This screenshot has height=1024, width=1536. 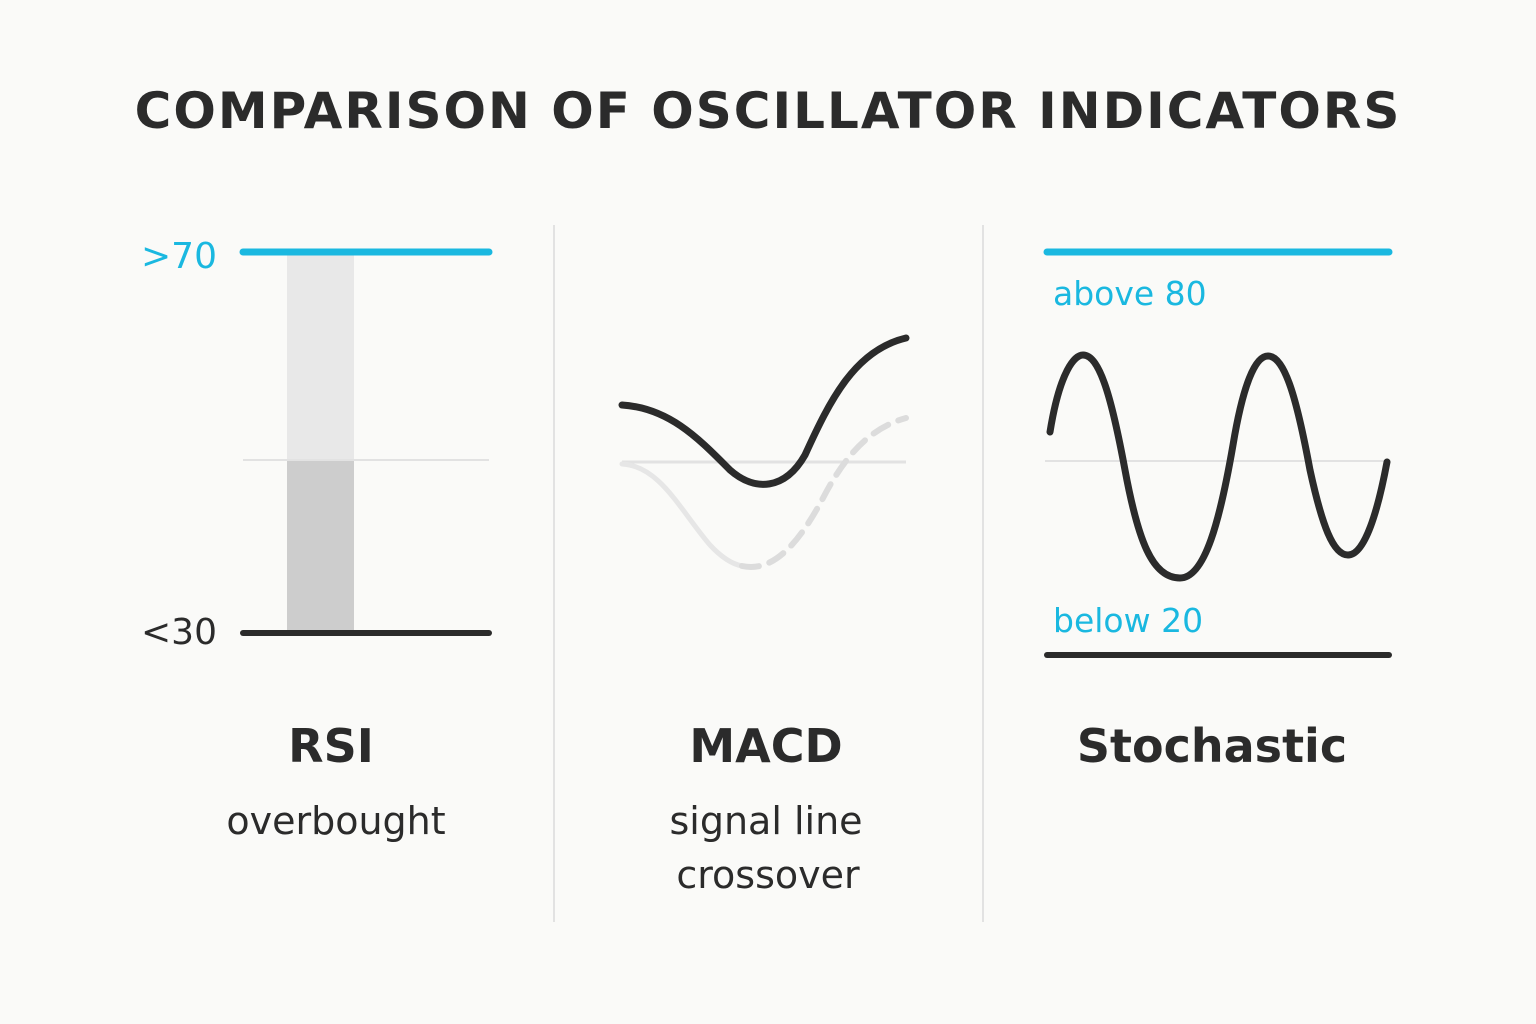 I want to click on rsi-title: RSI, so click(x=331, y=746).